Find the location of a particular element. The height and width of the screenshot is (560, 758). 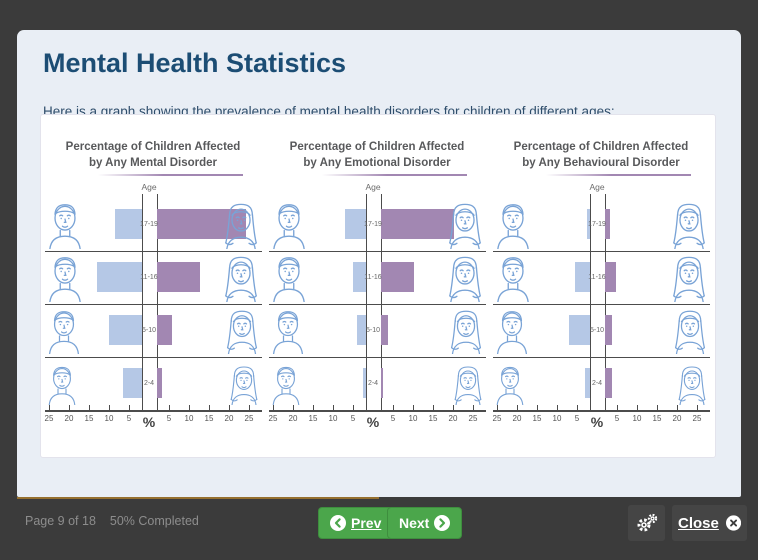

prev-button: Prev is located at coordinates (356, 523).